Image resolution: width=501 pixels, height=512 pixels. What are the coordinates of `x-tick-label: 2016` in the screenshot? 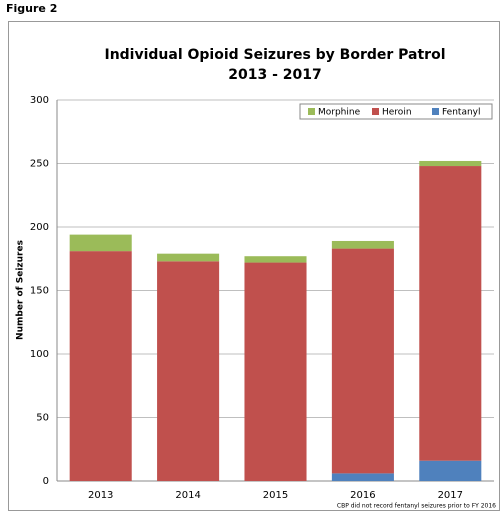 It's located at (362, 495).